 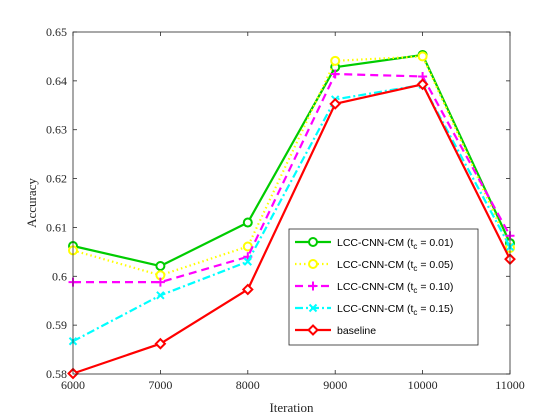 What do you see at coordinates (56, 32) in the screenshot?
I see `y-tick-label: 0.65` at bounding box center [56, 32].